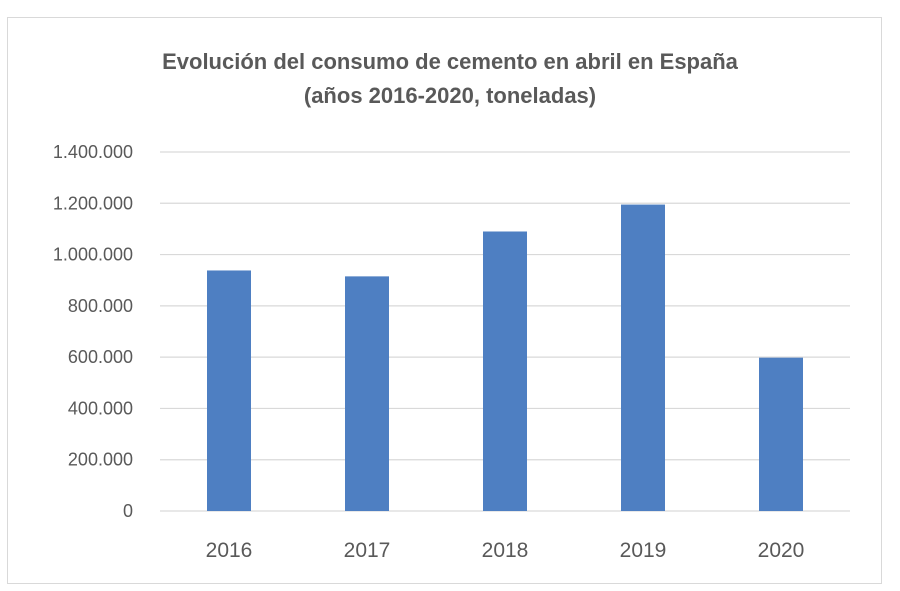 Image resolution: width=900 pixels, height=591 pixels. I want to click on x-axis-tick-labels: 2016 2017 2018 2019 2020, so click(505, 550).